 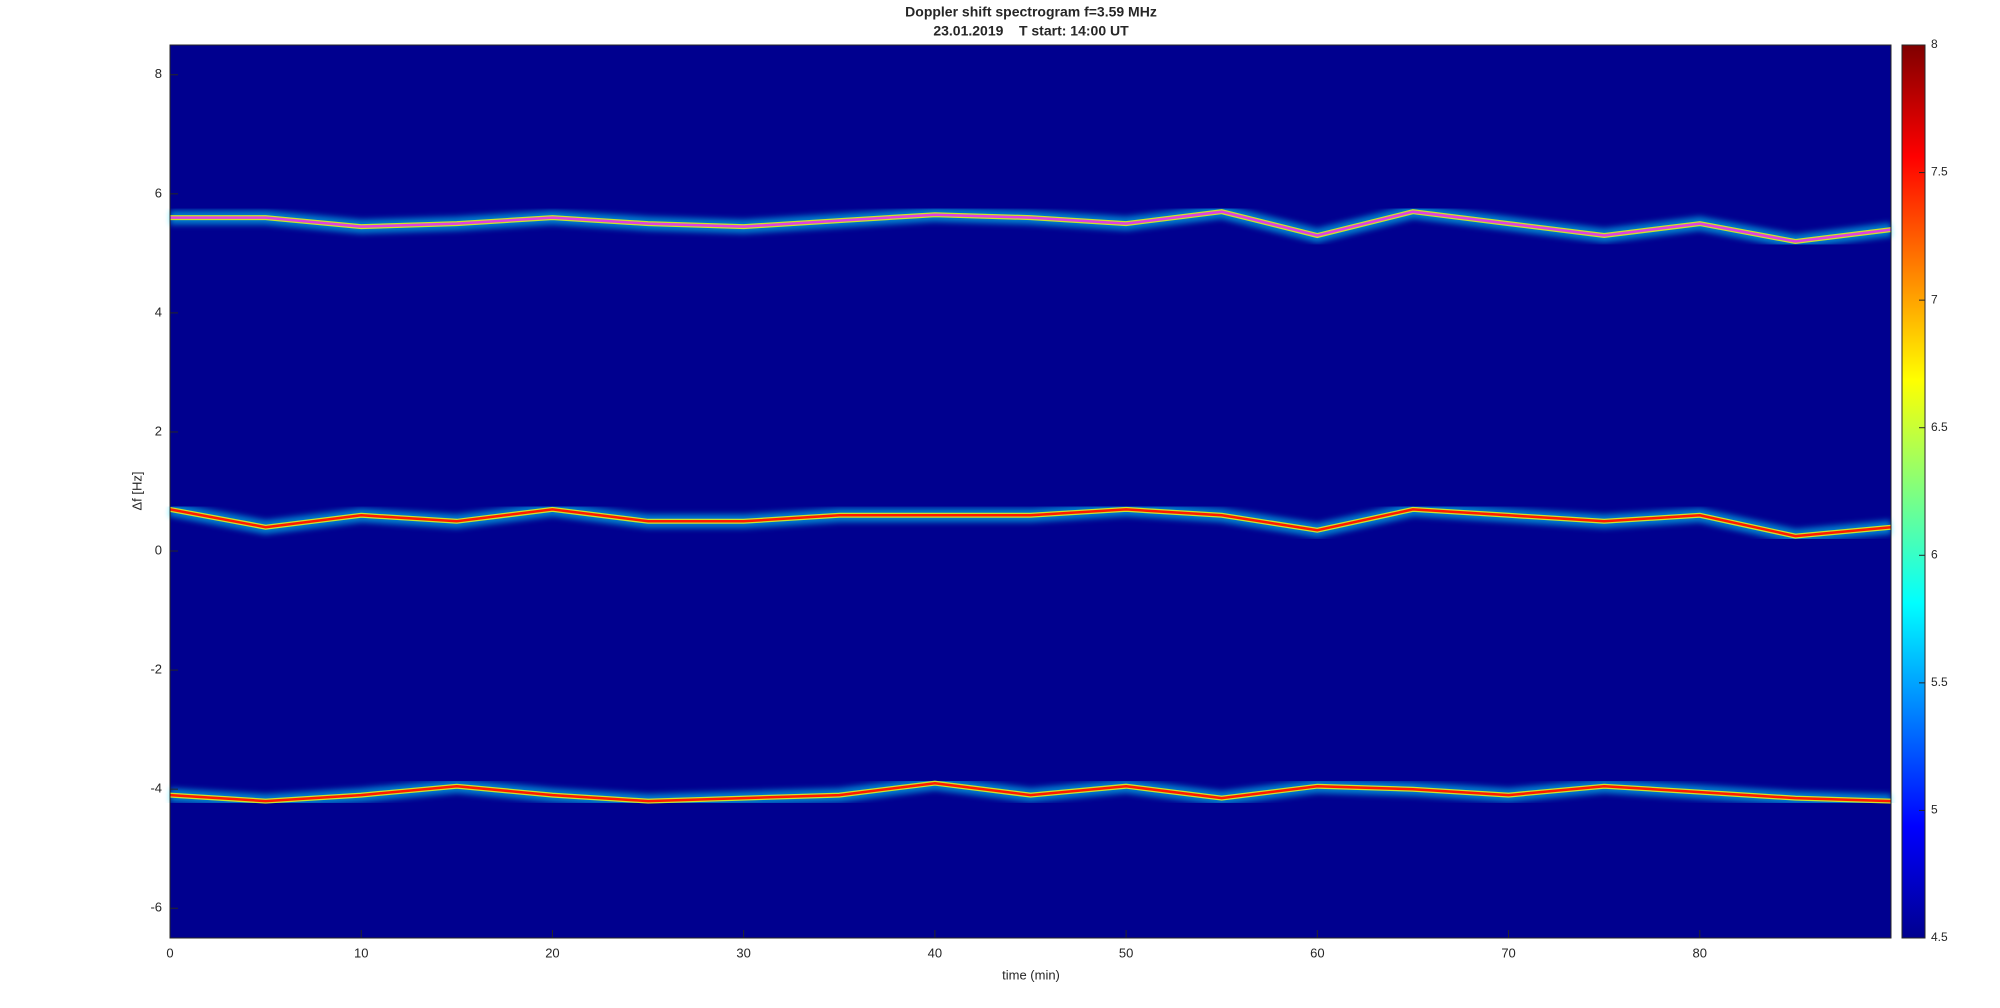 I want to click on y-tick-label: 2, so click(x=158, y=430).